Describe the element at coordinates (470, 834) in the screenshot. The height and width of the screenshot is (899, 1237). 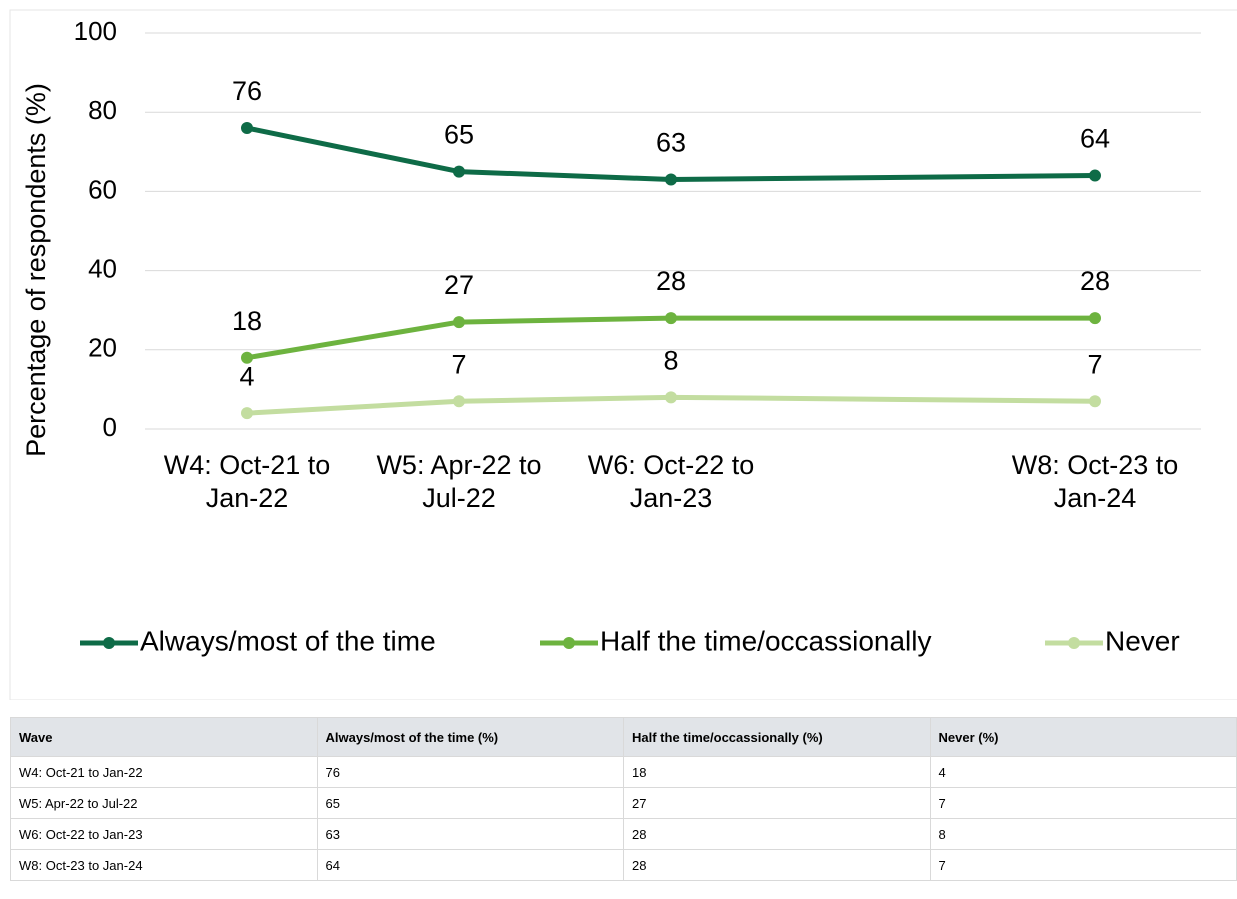
I see `table-cell: 63` at that location.